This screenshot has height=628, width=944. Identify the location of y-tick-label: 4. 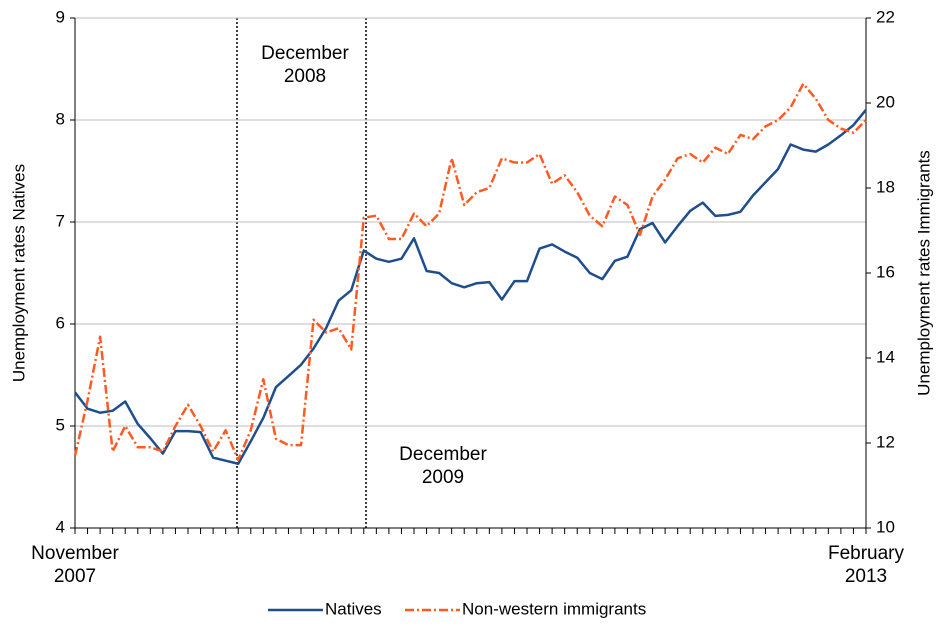
(60, 526).